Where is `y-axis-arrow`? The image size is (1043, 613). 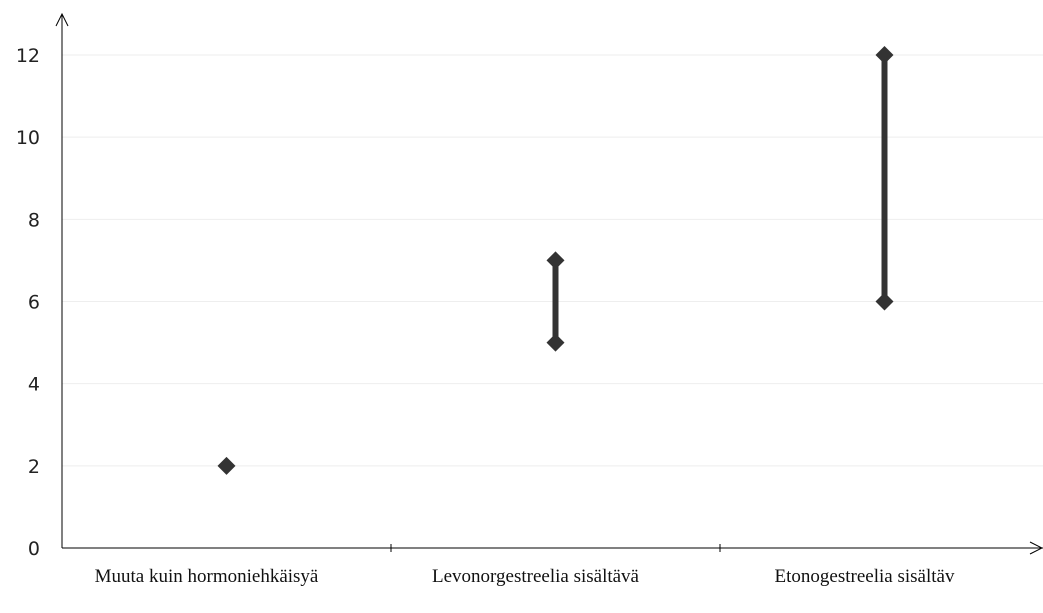 y-axis-arrow is located at coordinates (62, 19).